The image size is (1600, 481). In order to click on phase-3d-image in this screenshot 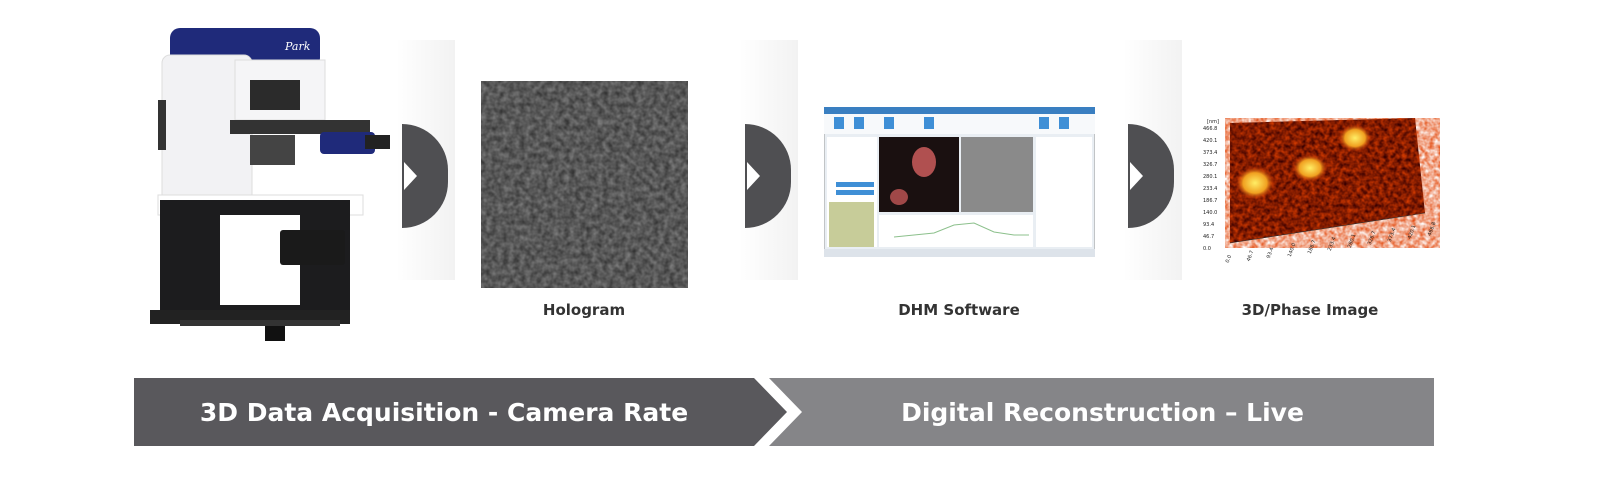, I will do `click(1327, 181)`.